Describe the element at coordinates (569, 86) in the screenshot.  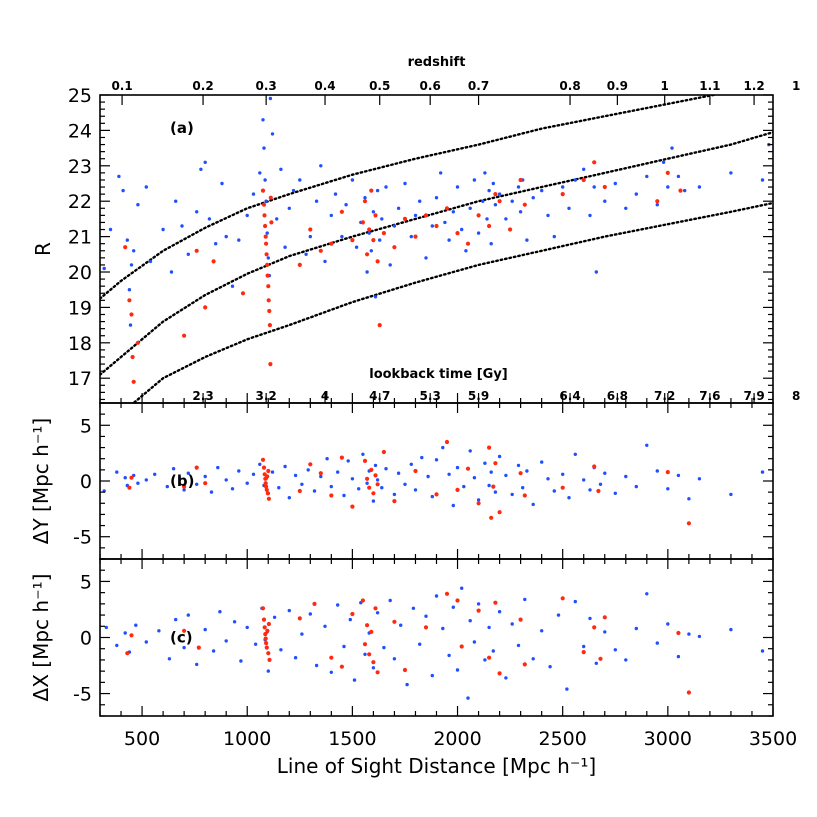
I see `redshift-tick-label: 0.8` at that location.